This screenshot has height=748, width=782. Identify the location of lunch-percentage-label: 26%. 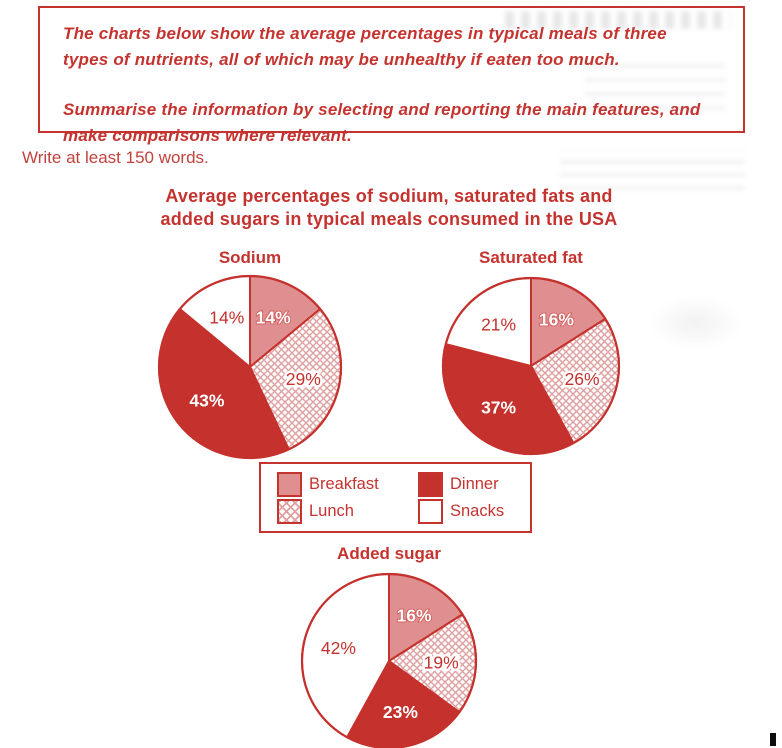
(582, 379).